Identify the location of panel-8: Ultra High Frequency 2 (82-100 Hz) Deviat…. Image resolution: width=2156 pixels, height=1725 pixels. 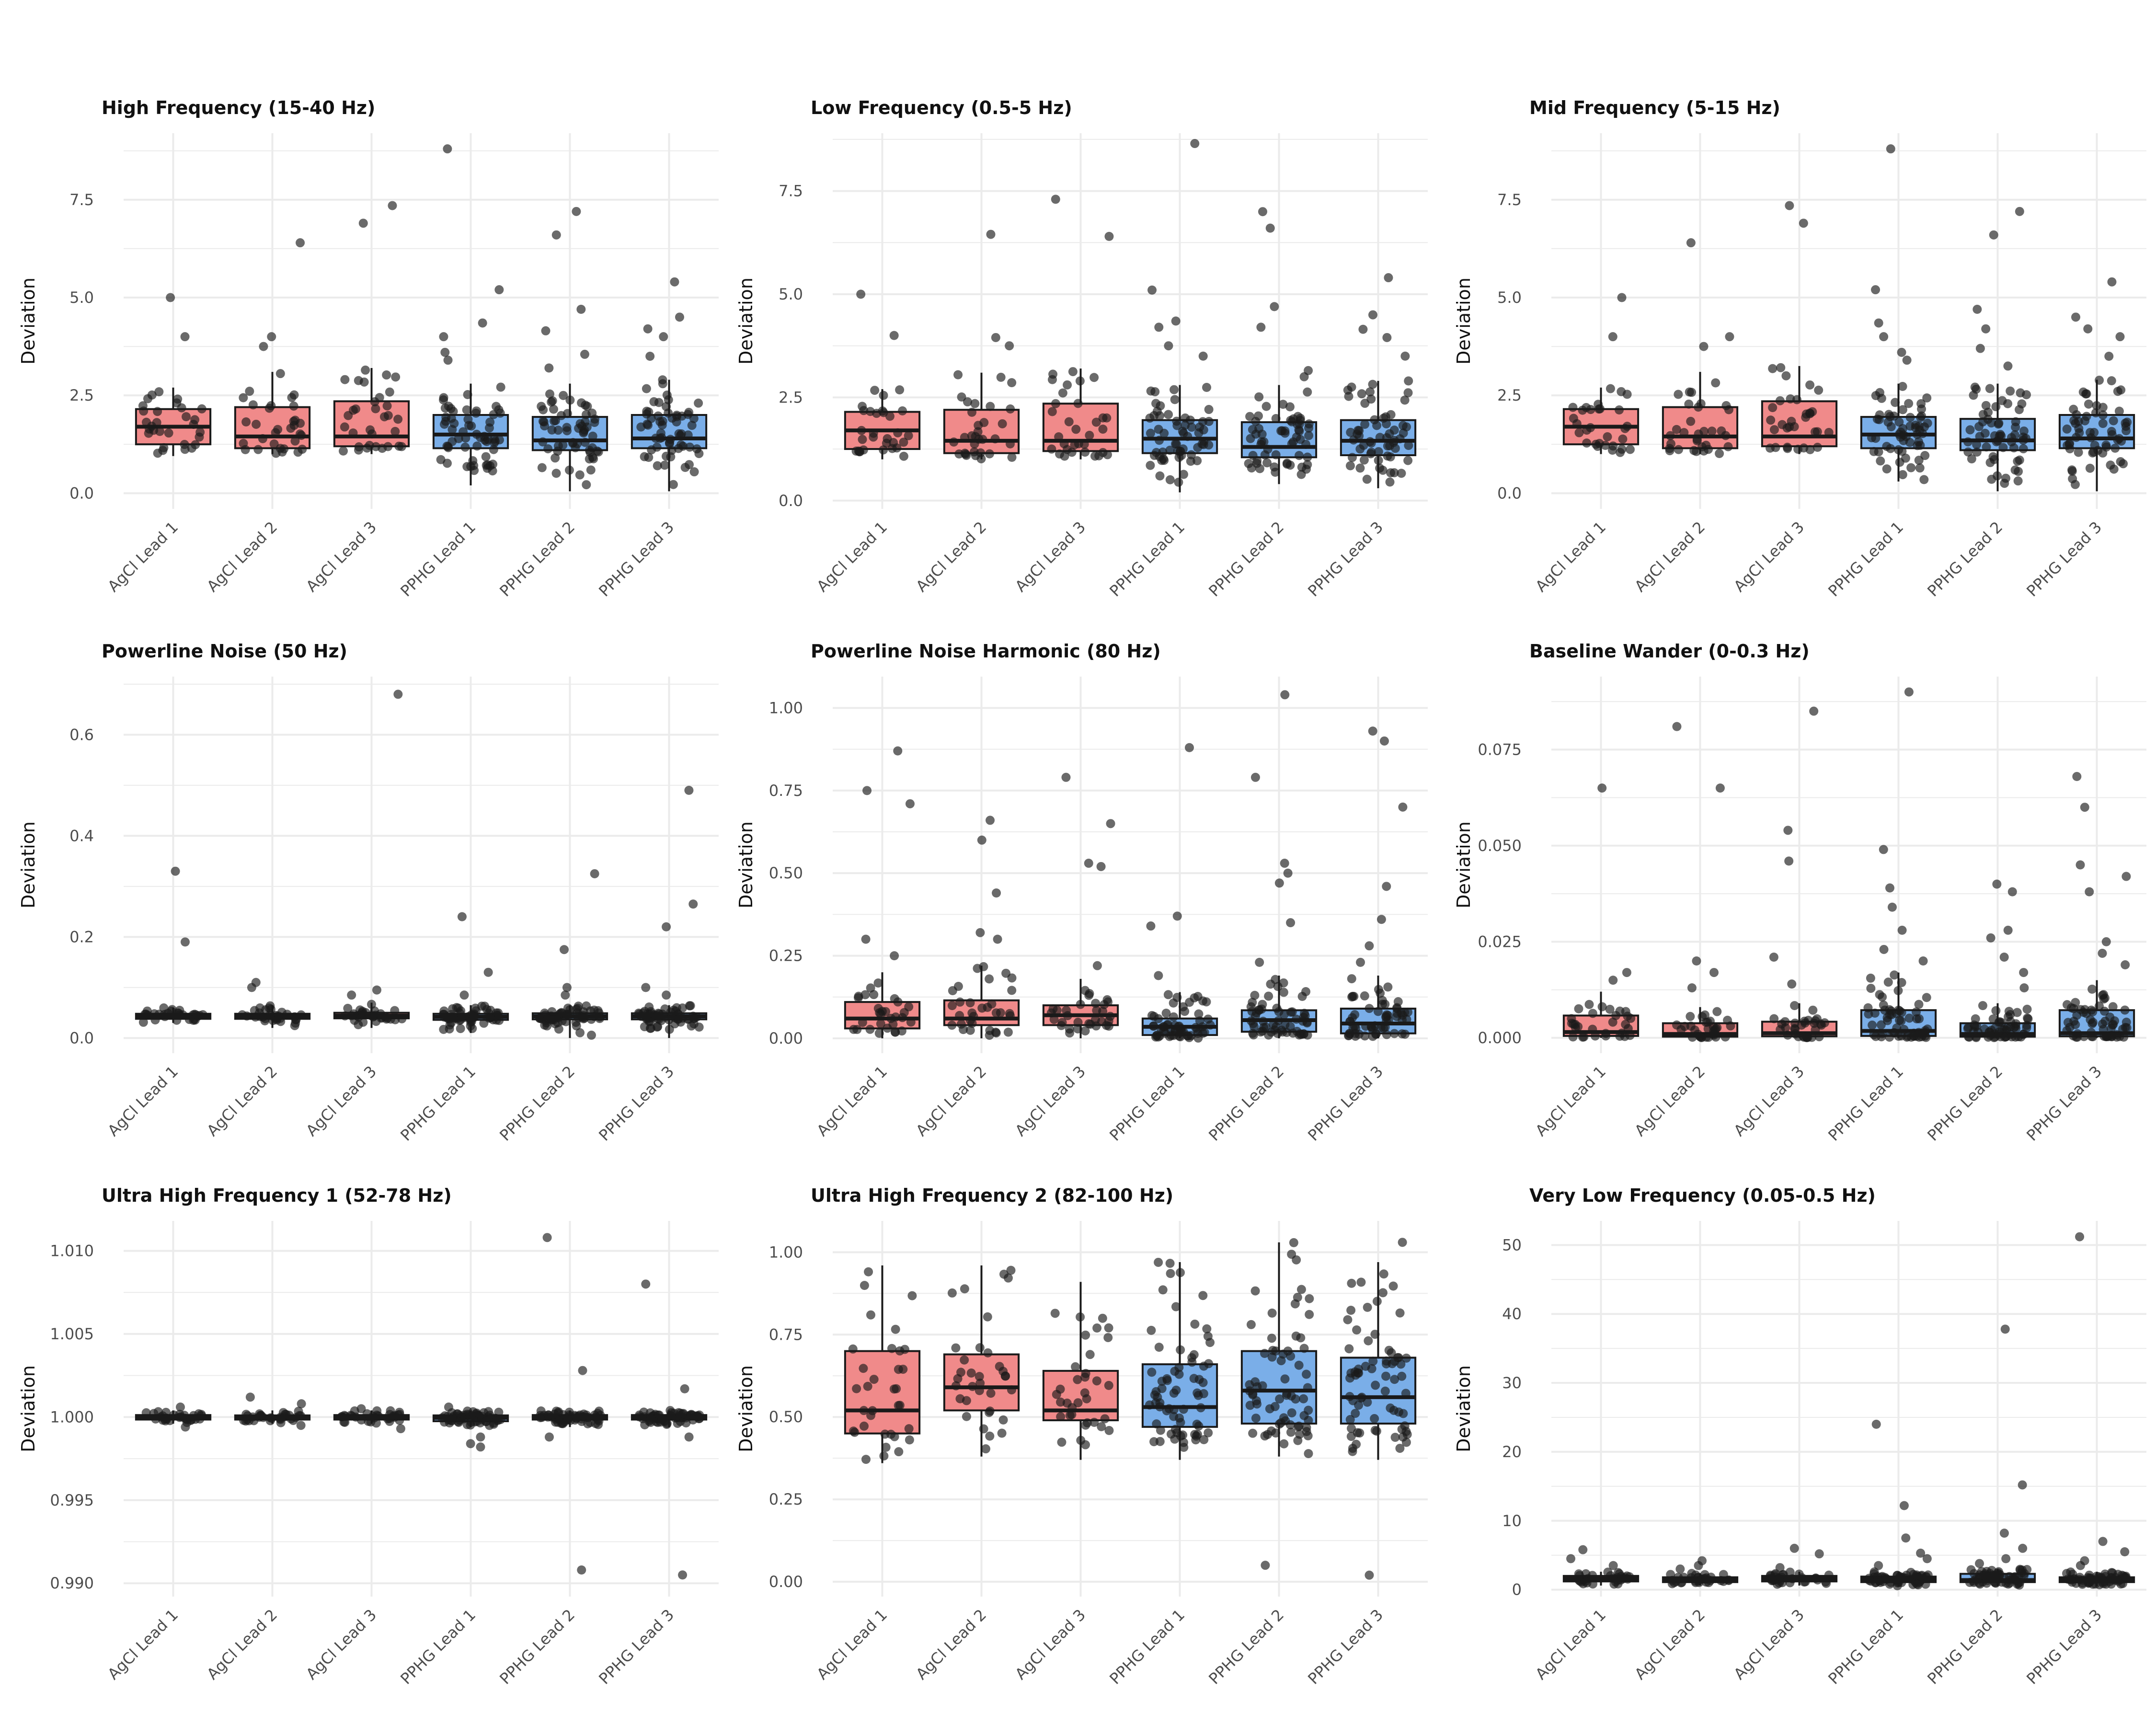
(1081, 1436).